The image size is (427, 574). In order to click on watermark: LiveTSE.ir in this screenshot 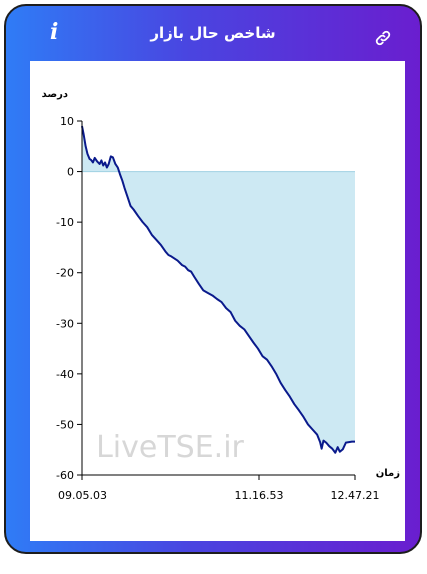, I will do `click(170, 447)`.